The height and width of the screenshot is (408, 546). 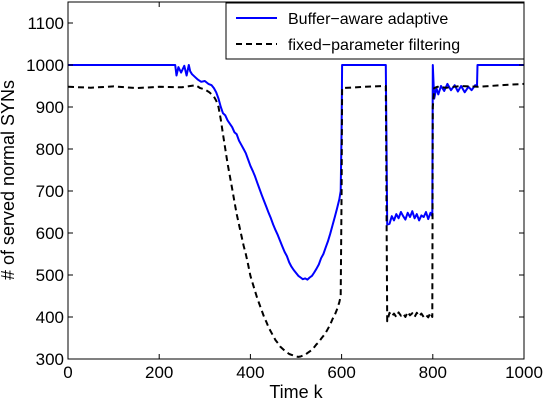 What do you see at coordinates (50, 275) in the screenshot?
I see `y-tick-label: 500` at bounding box center [50, 275].